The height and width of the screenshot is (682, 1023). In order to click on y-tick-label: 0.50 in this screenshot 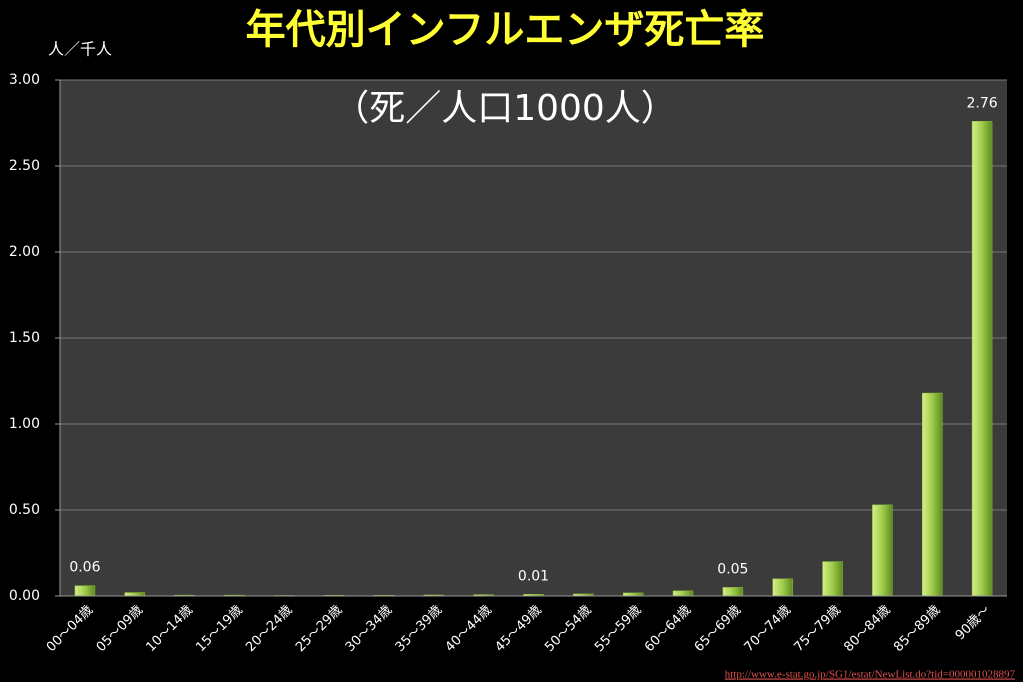, I will do `click(24, 510)`.